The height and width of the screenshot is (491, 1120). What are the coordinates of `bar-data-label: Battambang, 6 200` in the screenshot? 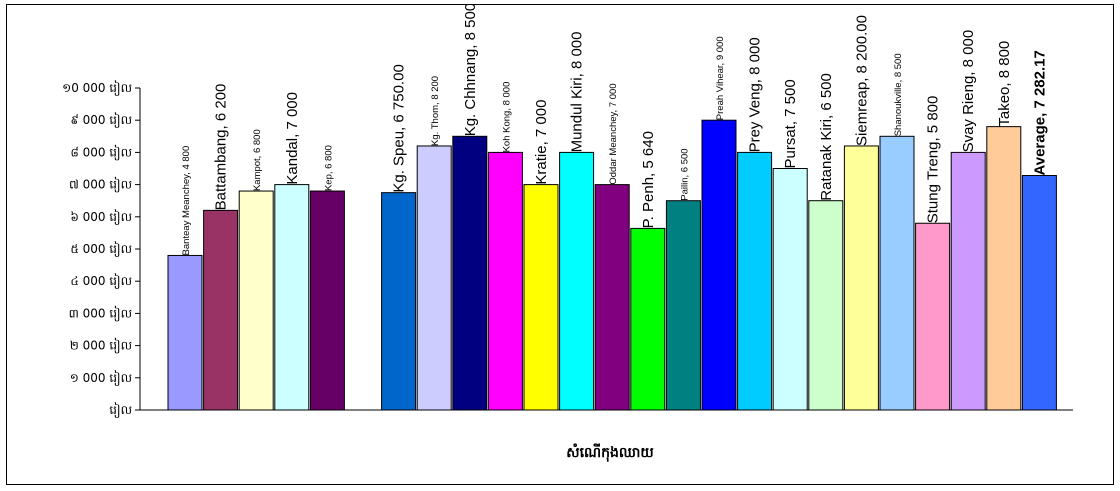 It's located at (221, 147).